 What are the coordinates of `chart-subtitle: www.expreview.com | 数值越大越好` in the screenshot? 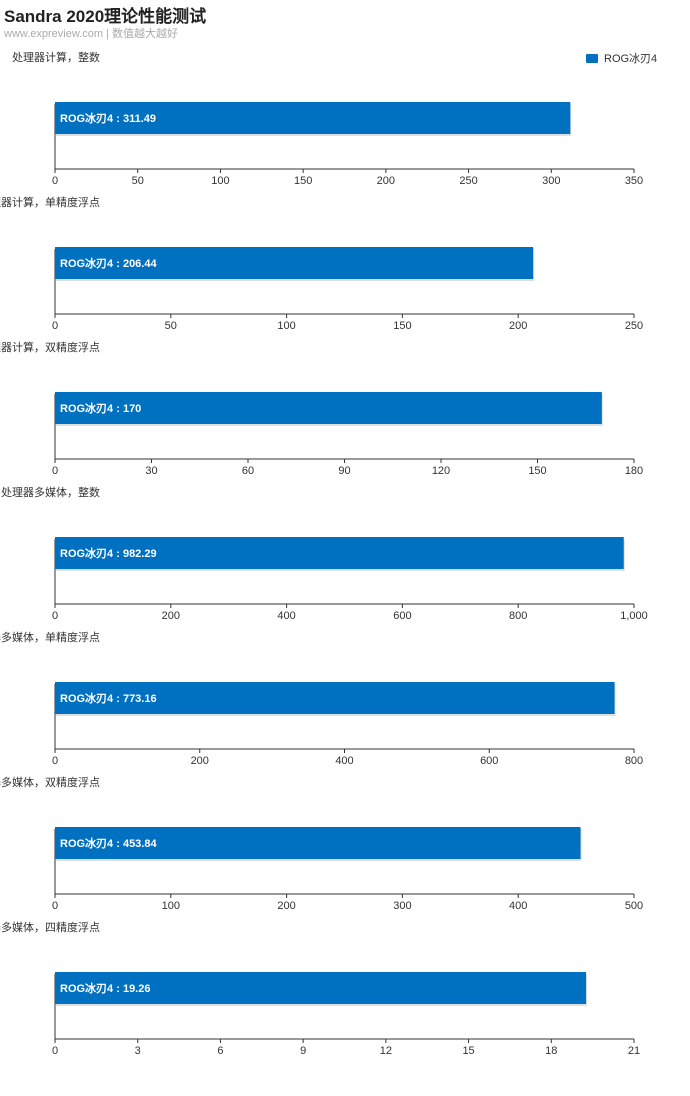 It's located at (91, 34).